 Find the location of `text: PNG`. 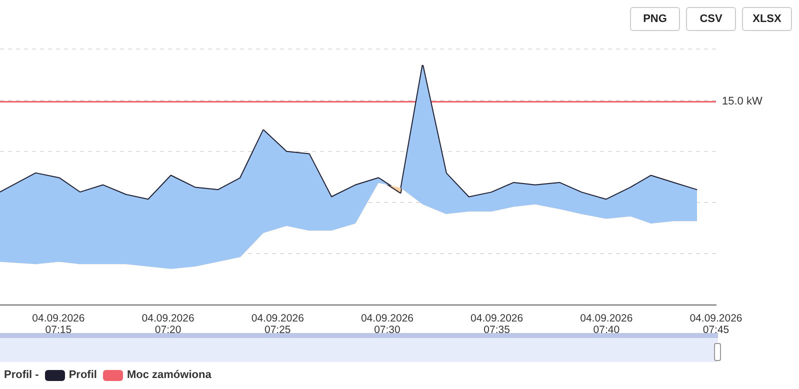

text: PNG is located at coordinates (655, 19).